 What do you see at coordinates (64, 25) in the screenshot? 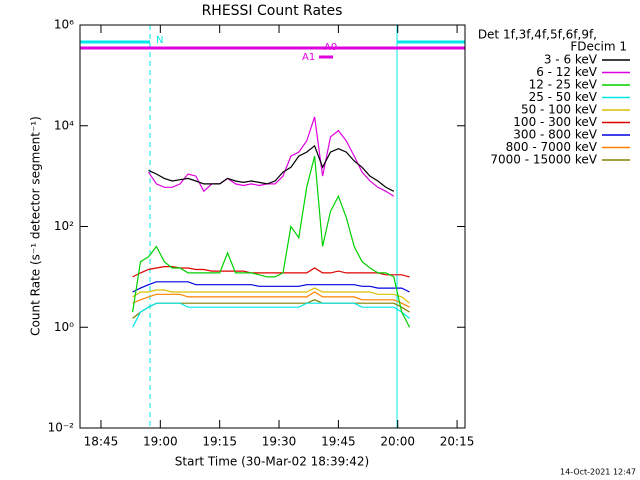
I see `y-tick-label: 10⁶` at bounding box center [64, 25].